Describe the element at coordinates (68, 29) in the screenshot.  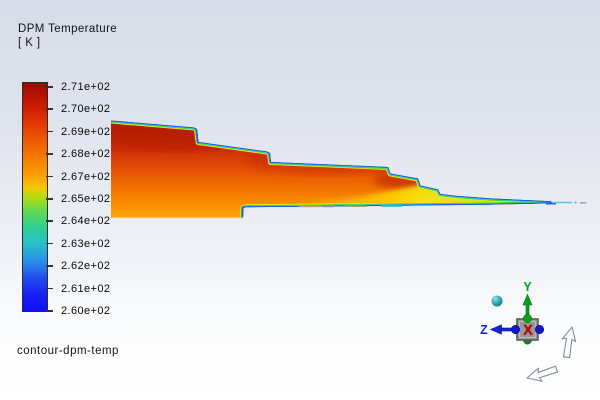
I see `legend-title-line1: DPM Temperature` at that location.